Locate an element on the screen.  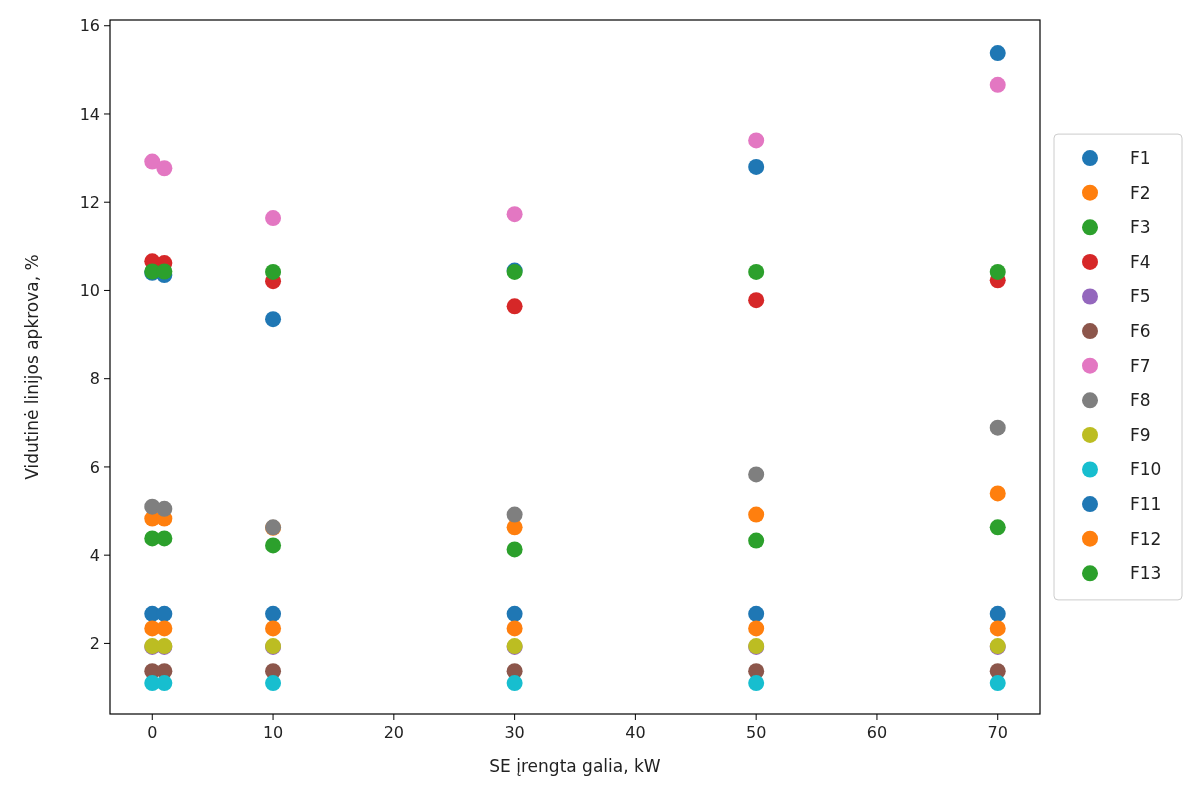
x-axis-title: SE įrengta galia, kW is located at coordinates (575, 766).